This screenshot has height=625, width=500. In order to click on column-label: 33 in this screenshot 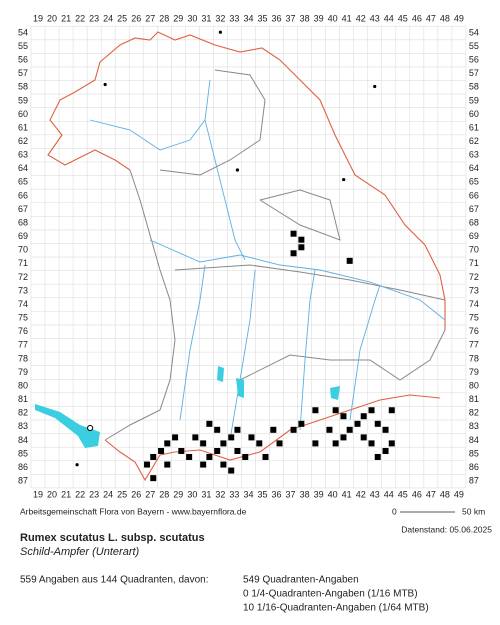, I will do `click(234, 19)`.